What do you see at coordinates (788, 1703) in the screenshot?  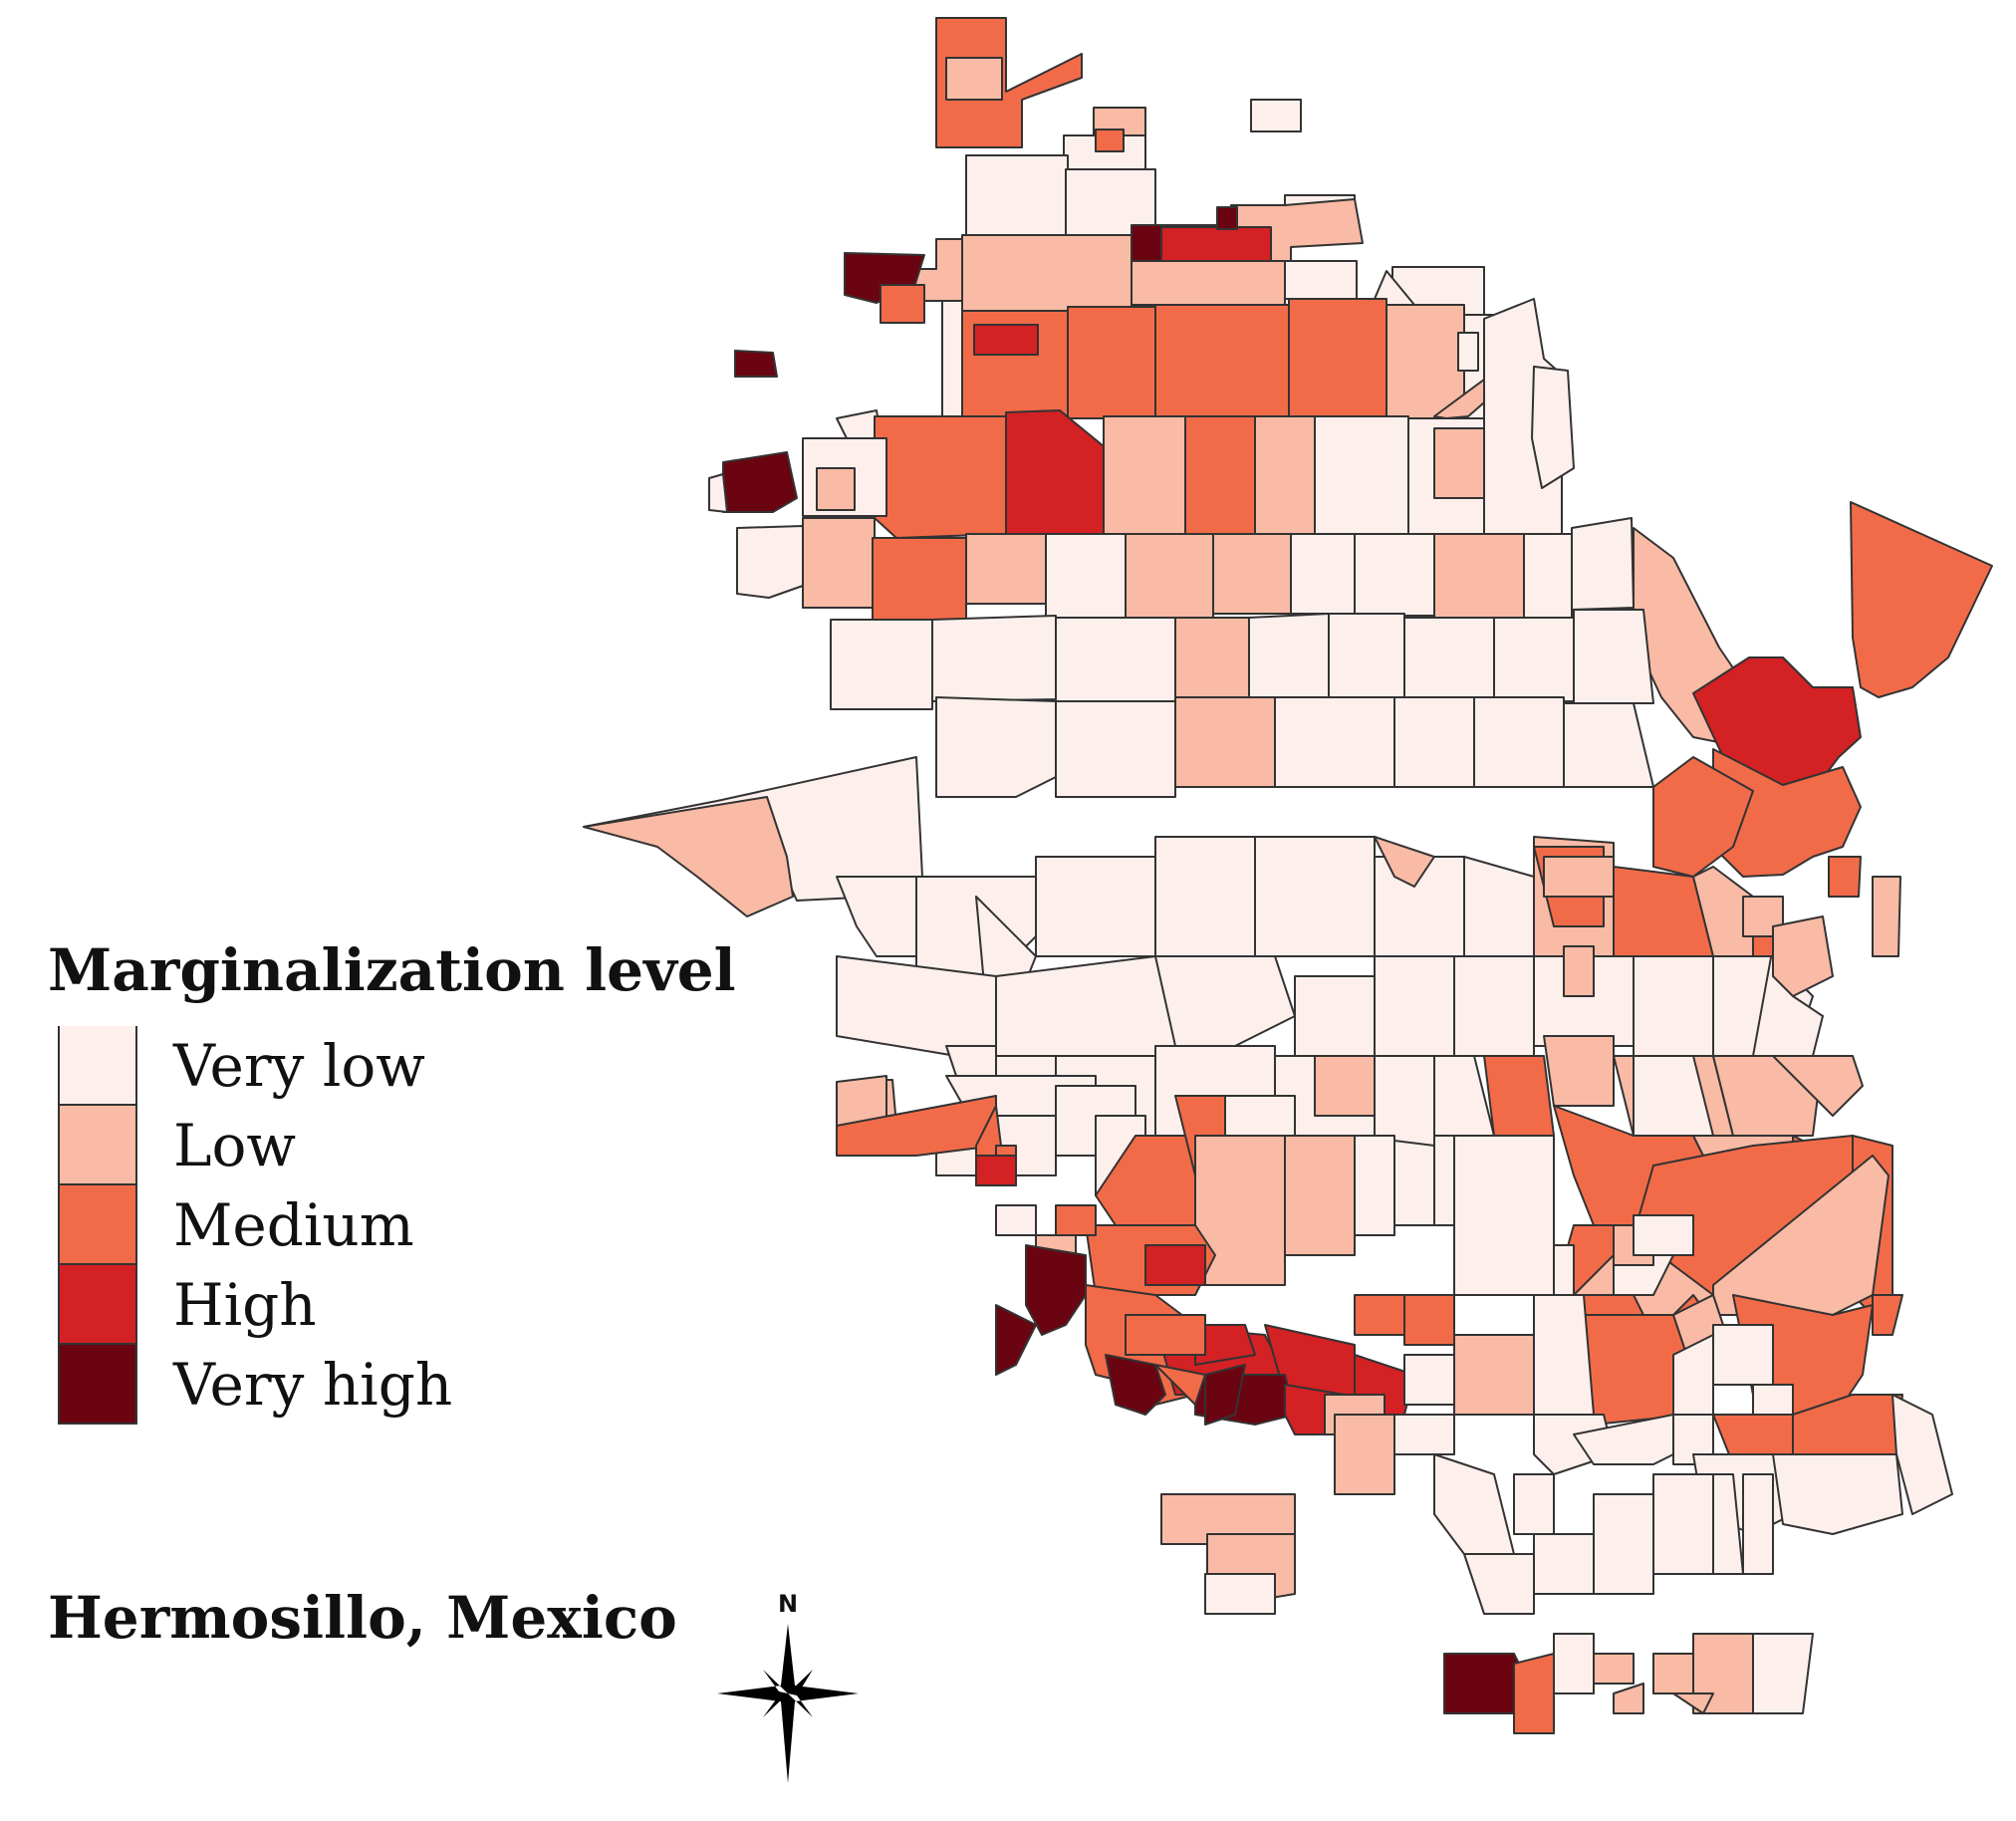 I see `compass-star-icon` at bounding box center [788, 1703].